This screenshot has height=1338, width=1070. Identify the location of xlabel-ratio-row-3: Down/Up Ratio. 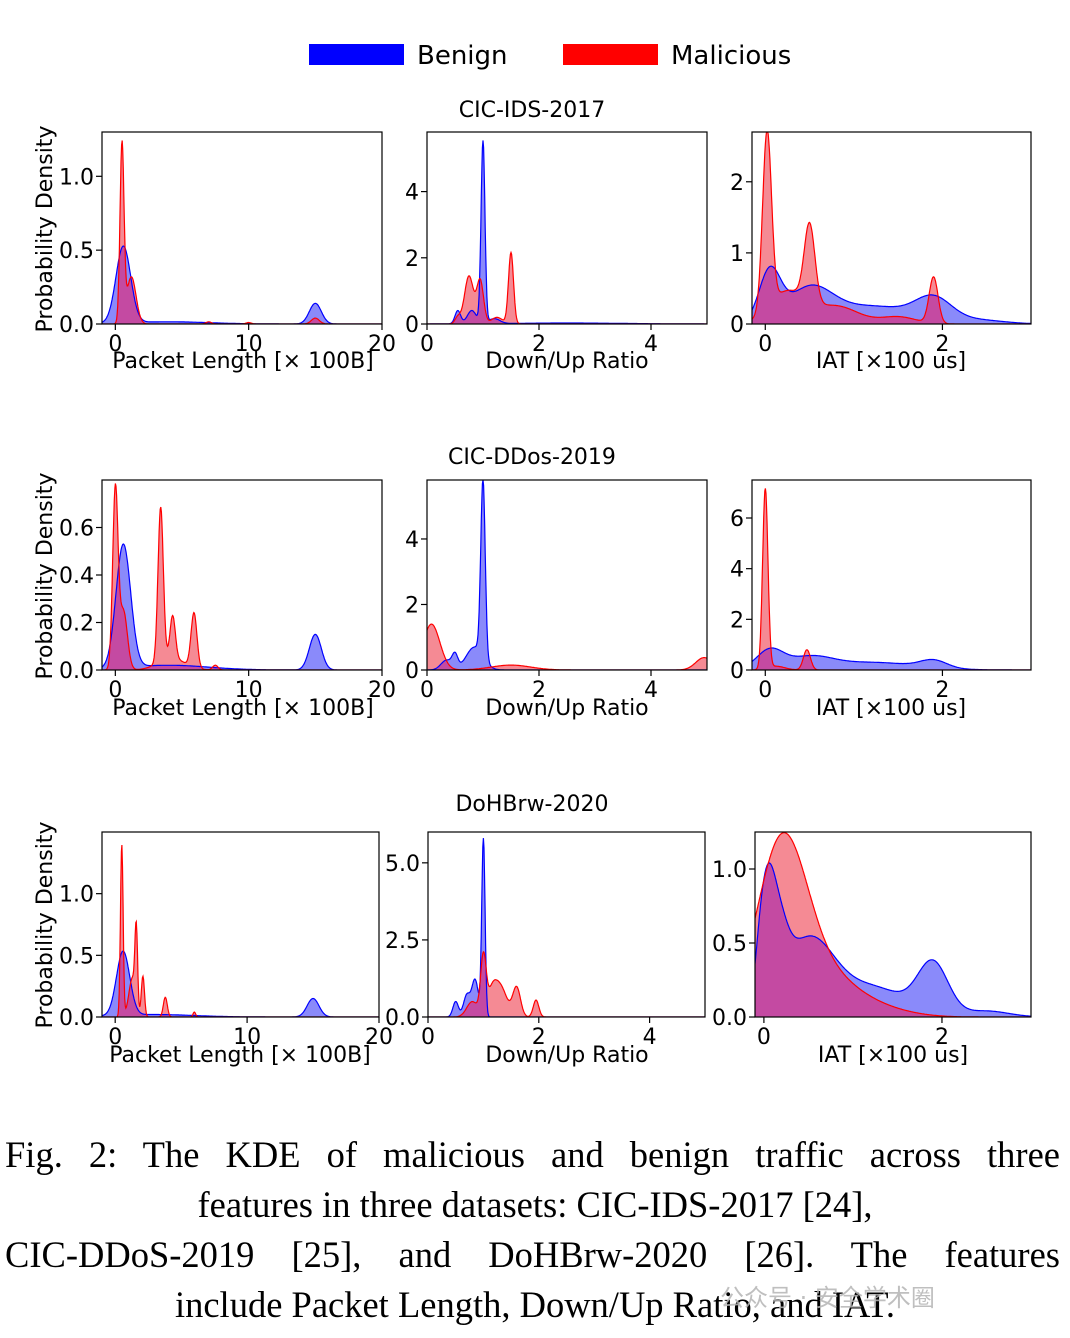
(566, 1055).